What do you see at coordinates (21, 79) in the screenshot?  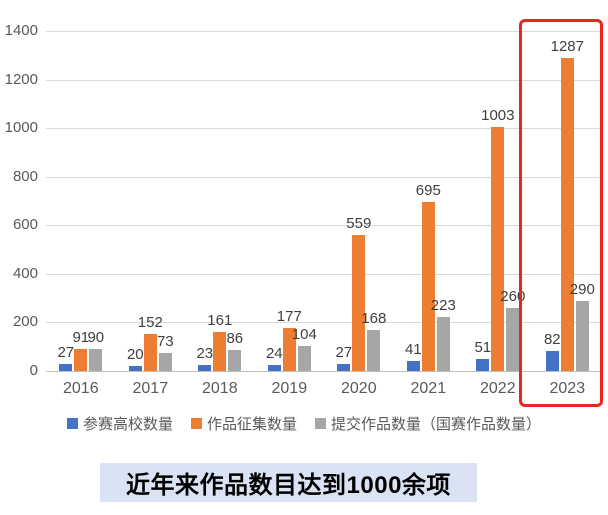 I see `y-axis-tick-label: 1200` at bounding box center [21, 79].